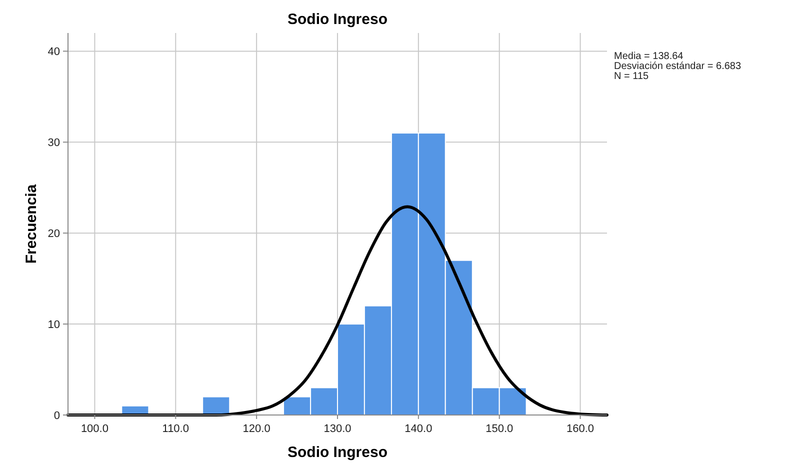 This screenshot has height=463, width=795. What do you see at coordinates (57, 416) in the screenshot?
I see `y-tick-label: 0` at bounding box center [57, 416].